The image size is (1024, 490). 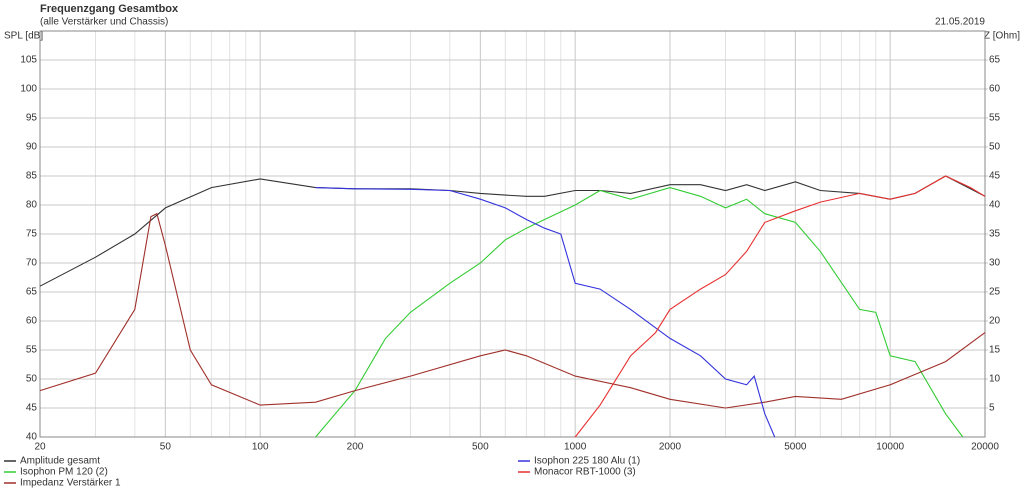 I want to click on chart-title: Frequenzgang Gesamtbox, so click(x=109, y=9).